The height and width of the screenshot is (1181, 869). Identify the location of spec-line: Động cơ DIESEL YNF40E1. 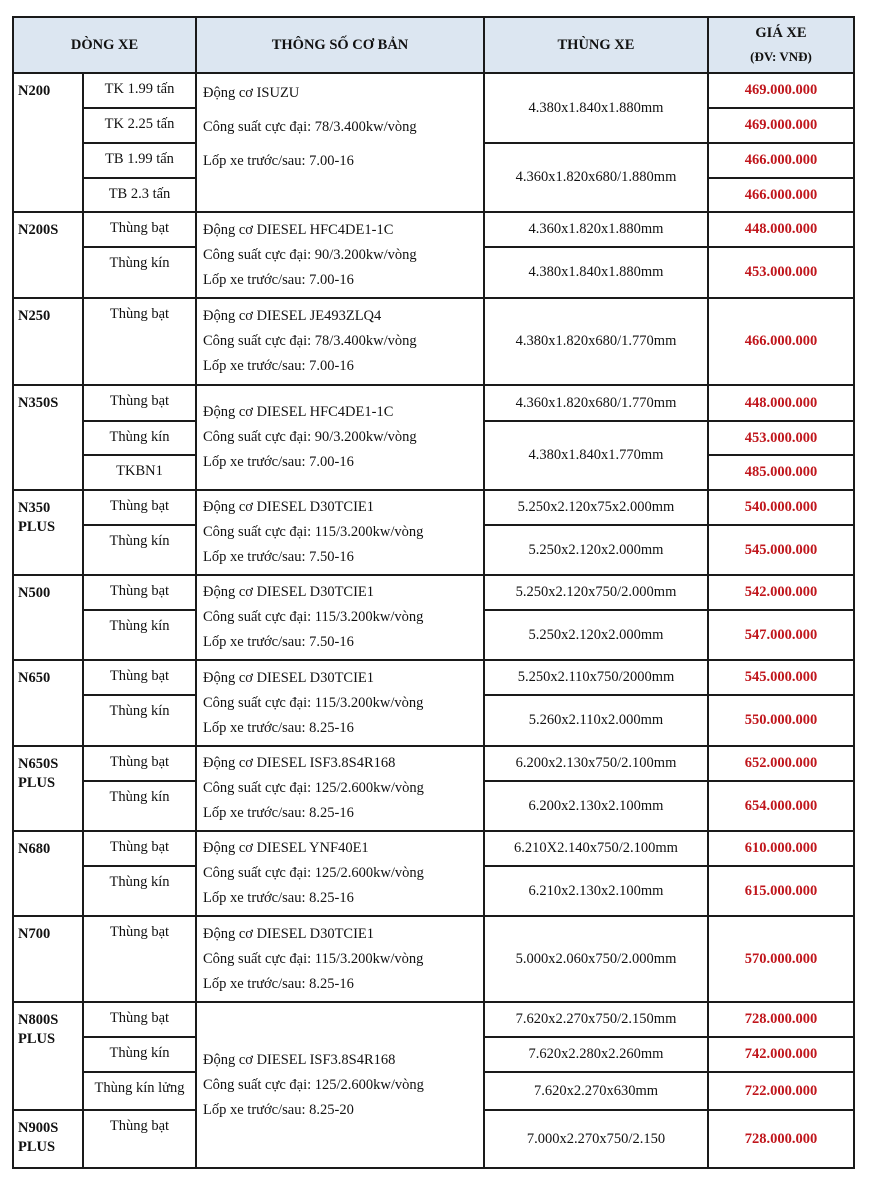
(286, 848).